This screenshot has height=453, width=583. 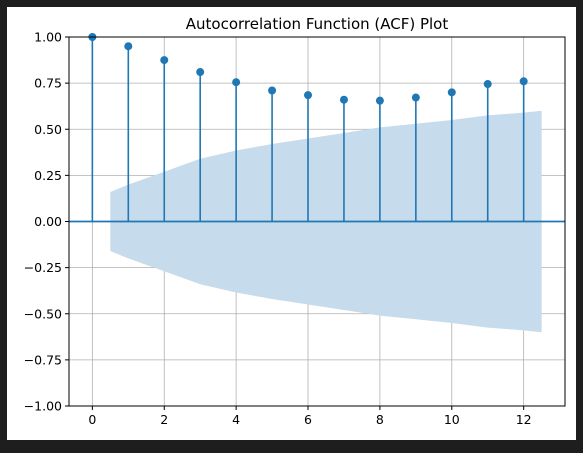 What do you see at coordinates (48, 129) in the screenshot?
I see `y-tick-label: 0.50` at bounding box center [48, 129].